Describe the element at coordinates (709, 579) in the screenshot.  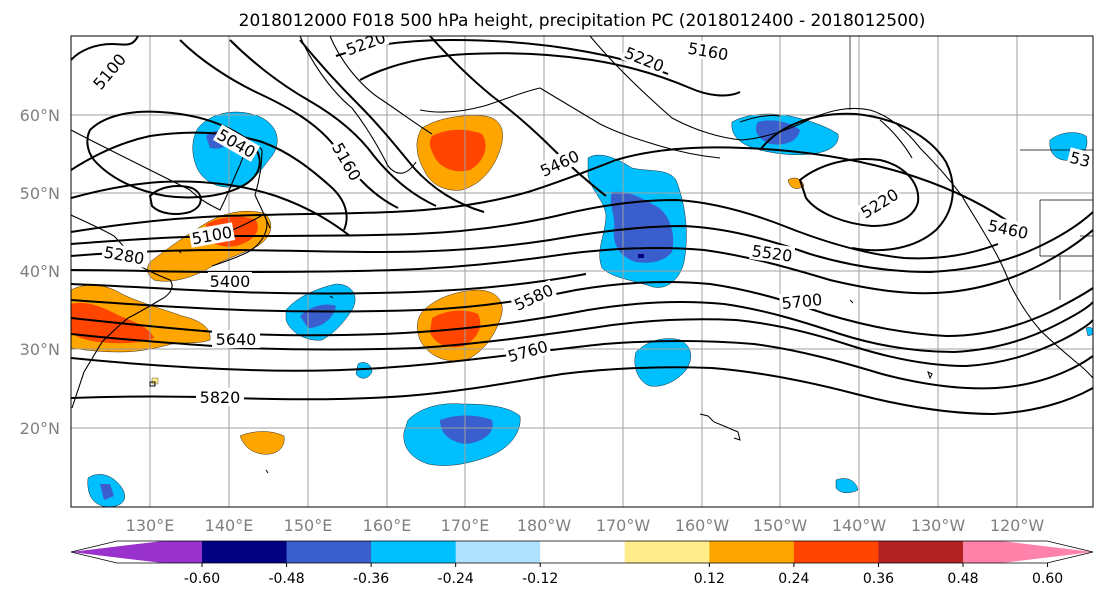
I see `colorbar-tick-label: 0.12` at that location.